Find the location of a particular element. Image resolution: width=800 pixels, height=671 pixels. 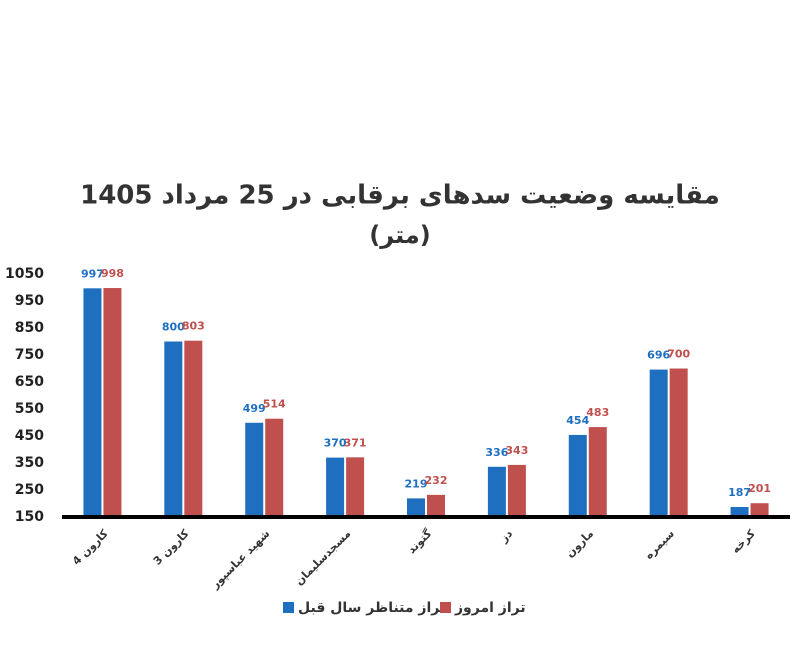

y-tick-label: 950 is located at coordinates (29, 301).